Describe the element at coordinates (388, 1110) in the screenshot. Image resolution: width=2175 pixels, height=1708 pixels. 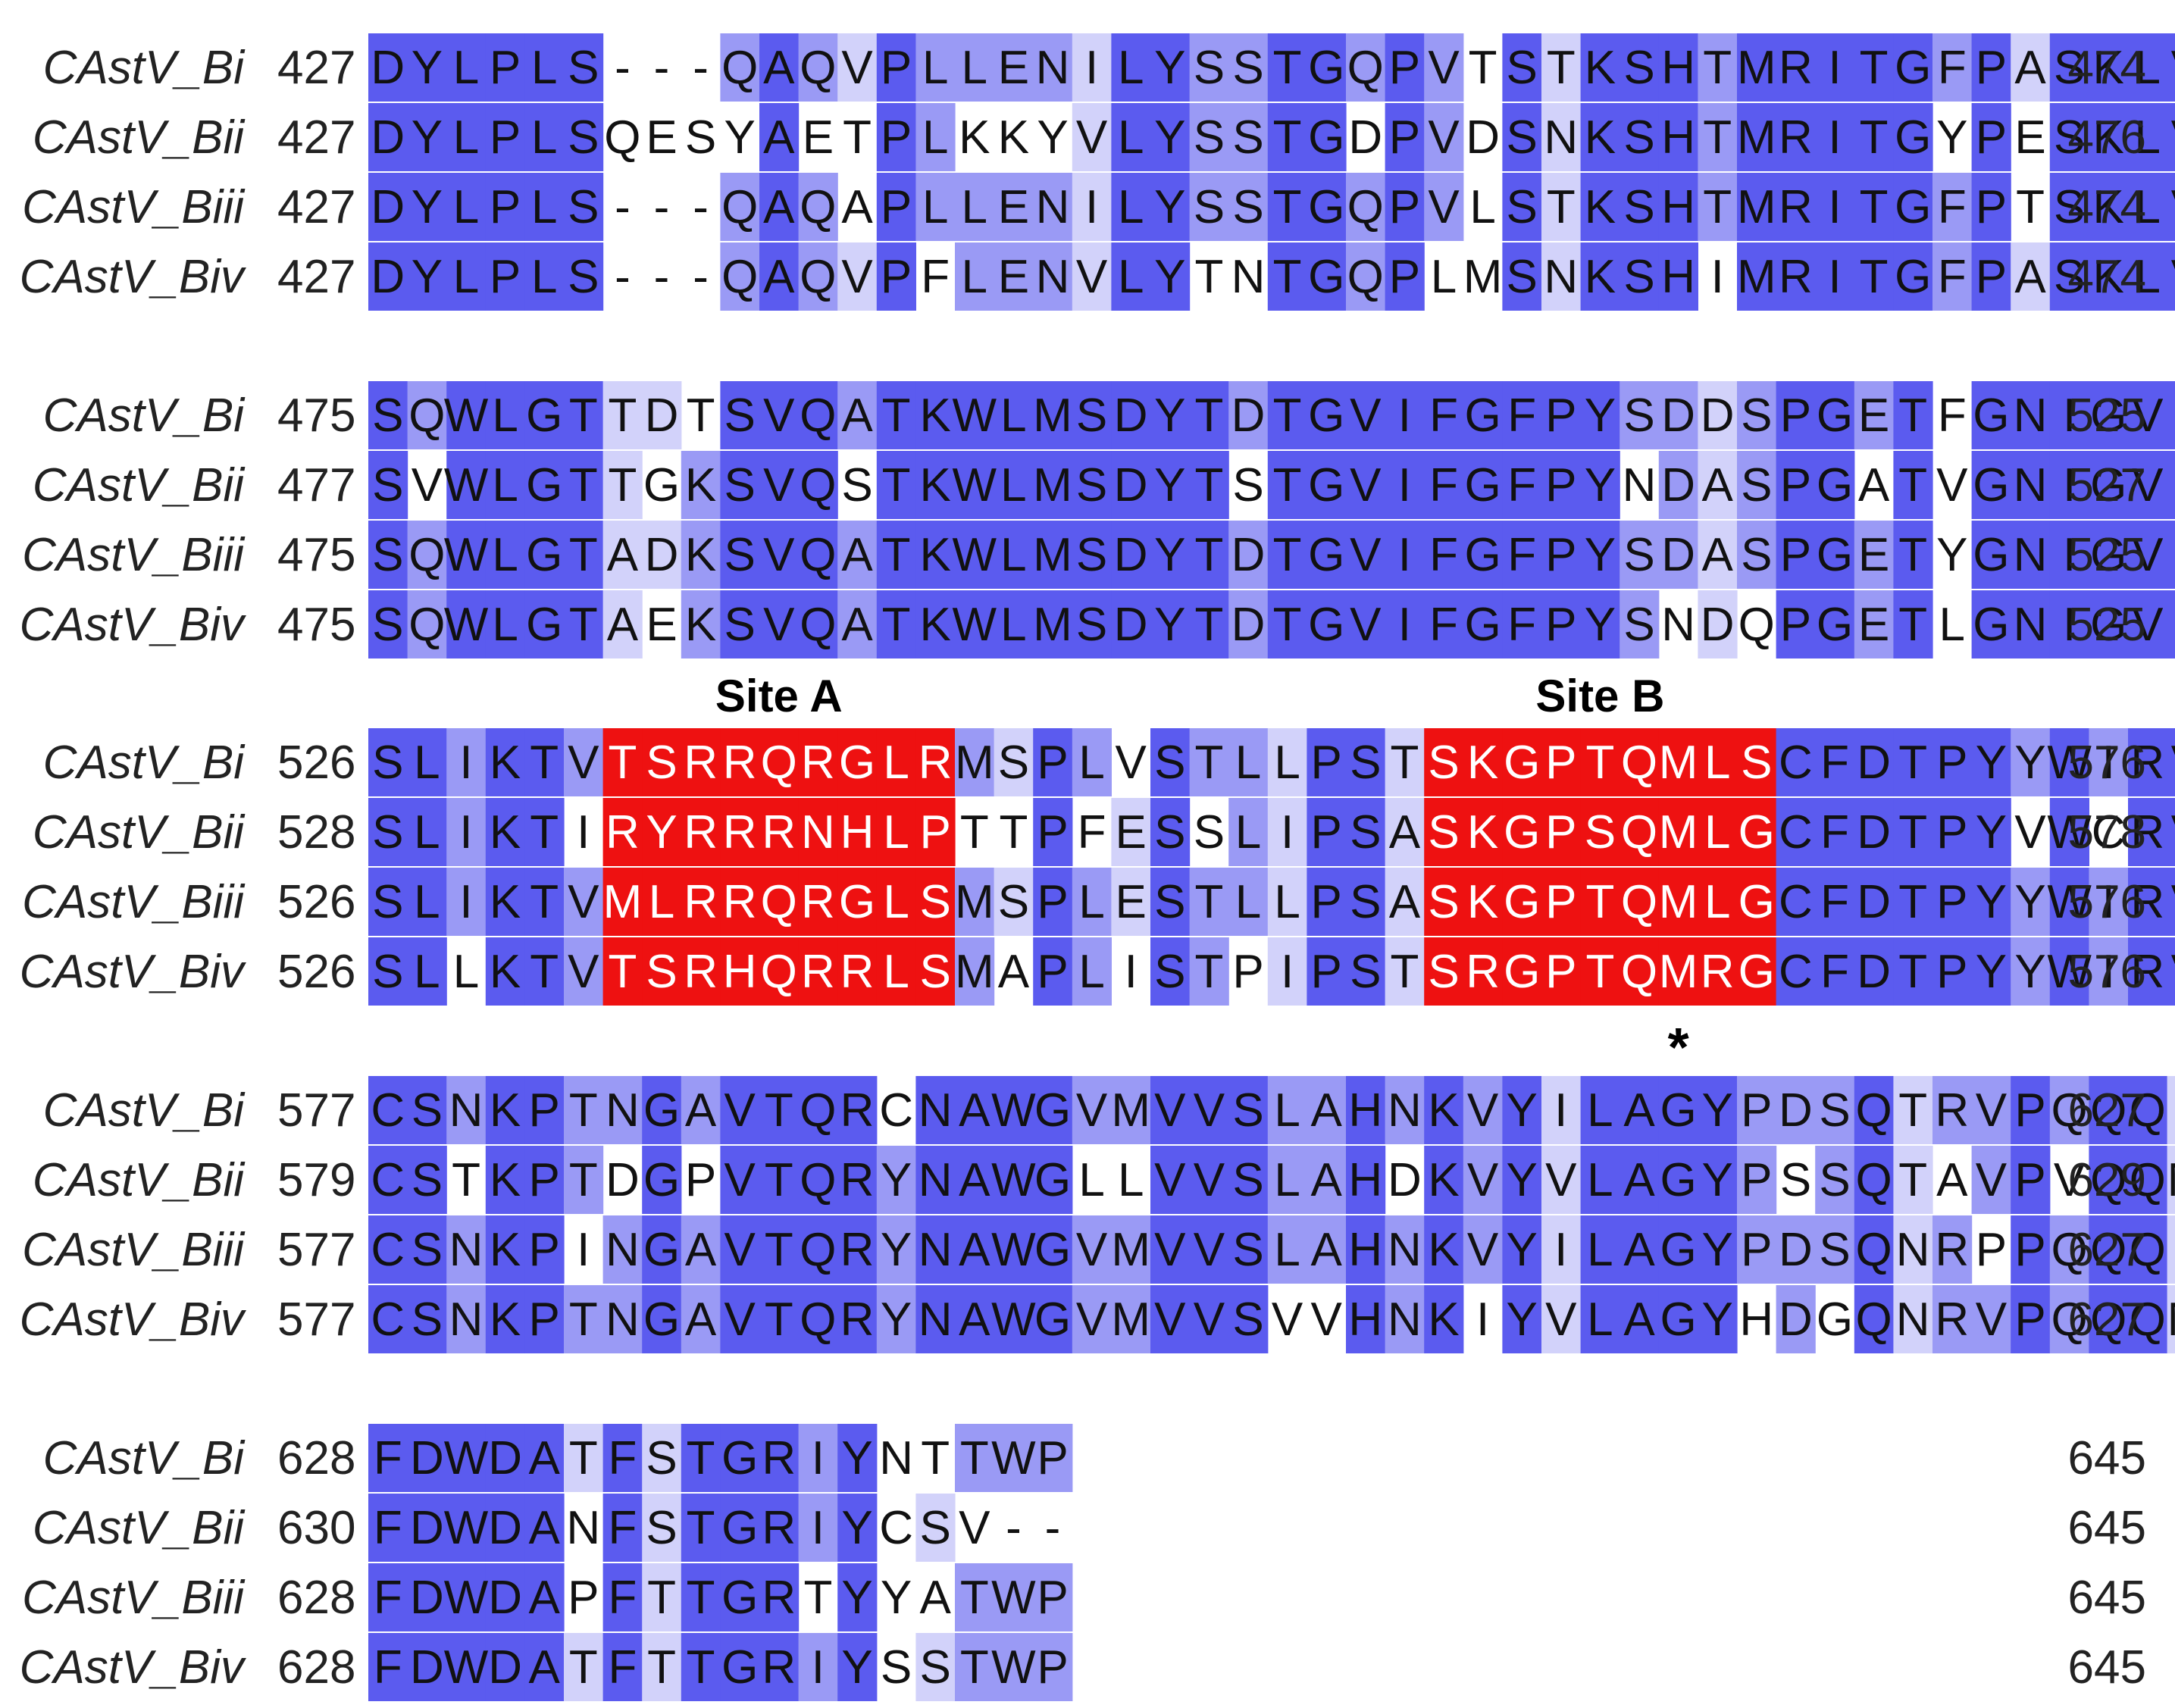
I see `residue: C` at that location.